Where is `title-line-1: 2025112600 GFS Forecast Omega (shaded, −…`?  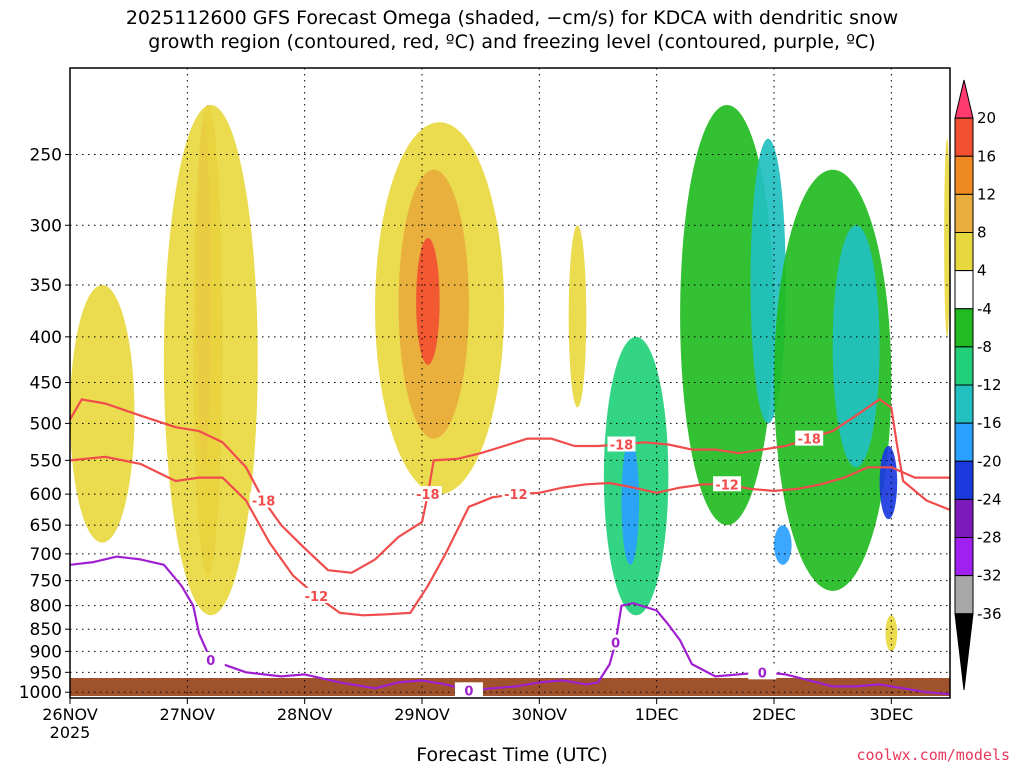
title-line-1: 2025112600 GFS Forecast Omega (shaded, −… is located at coordinates (512, 18).